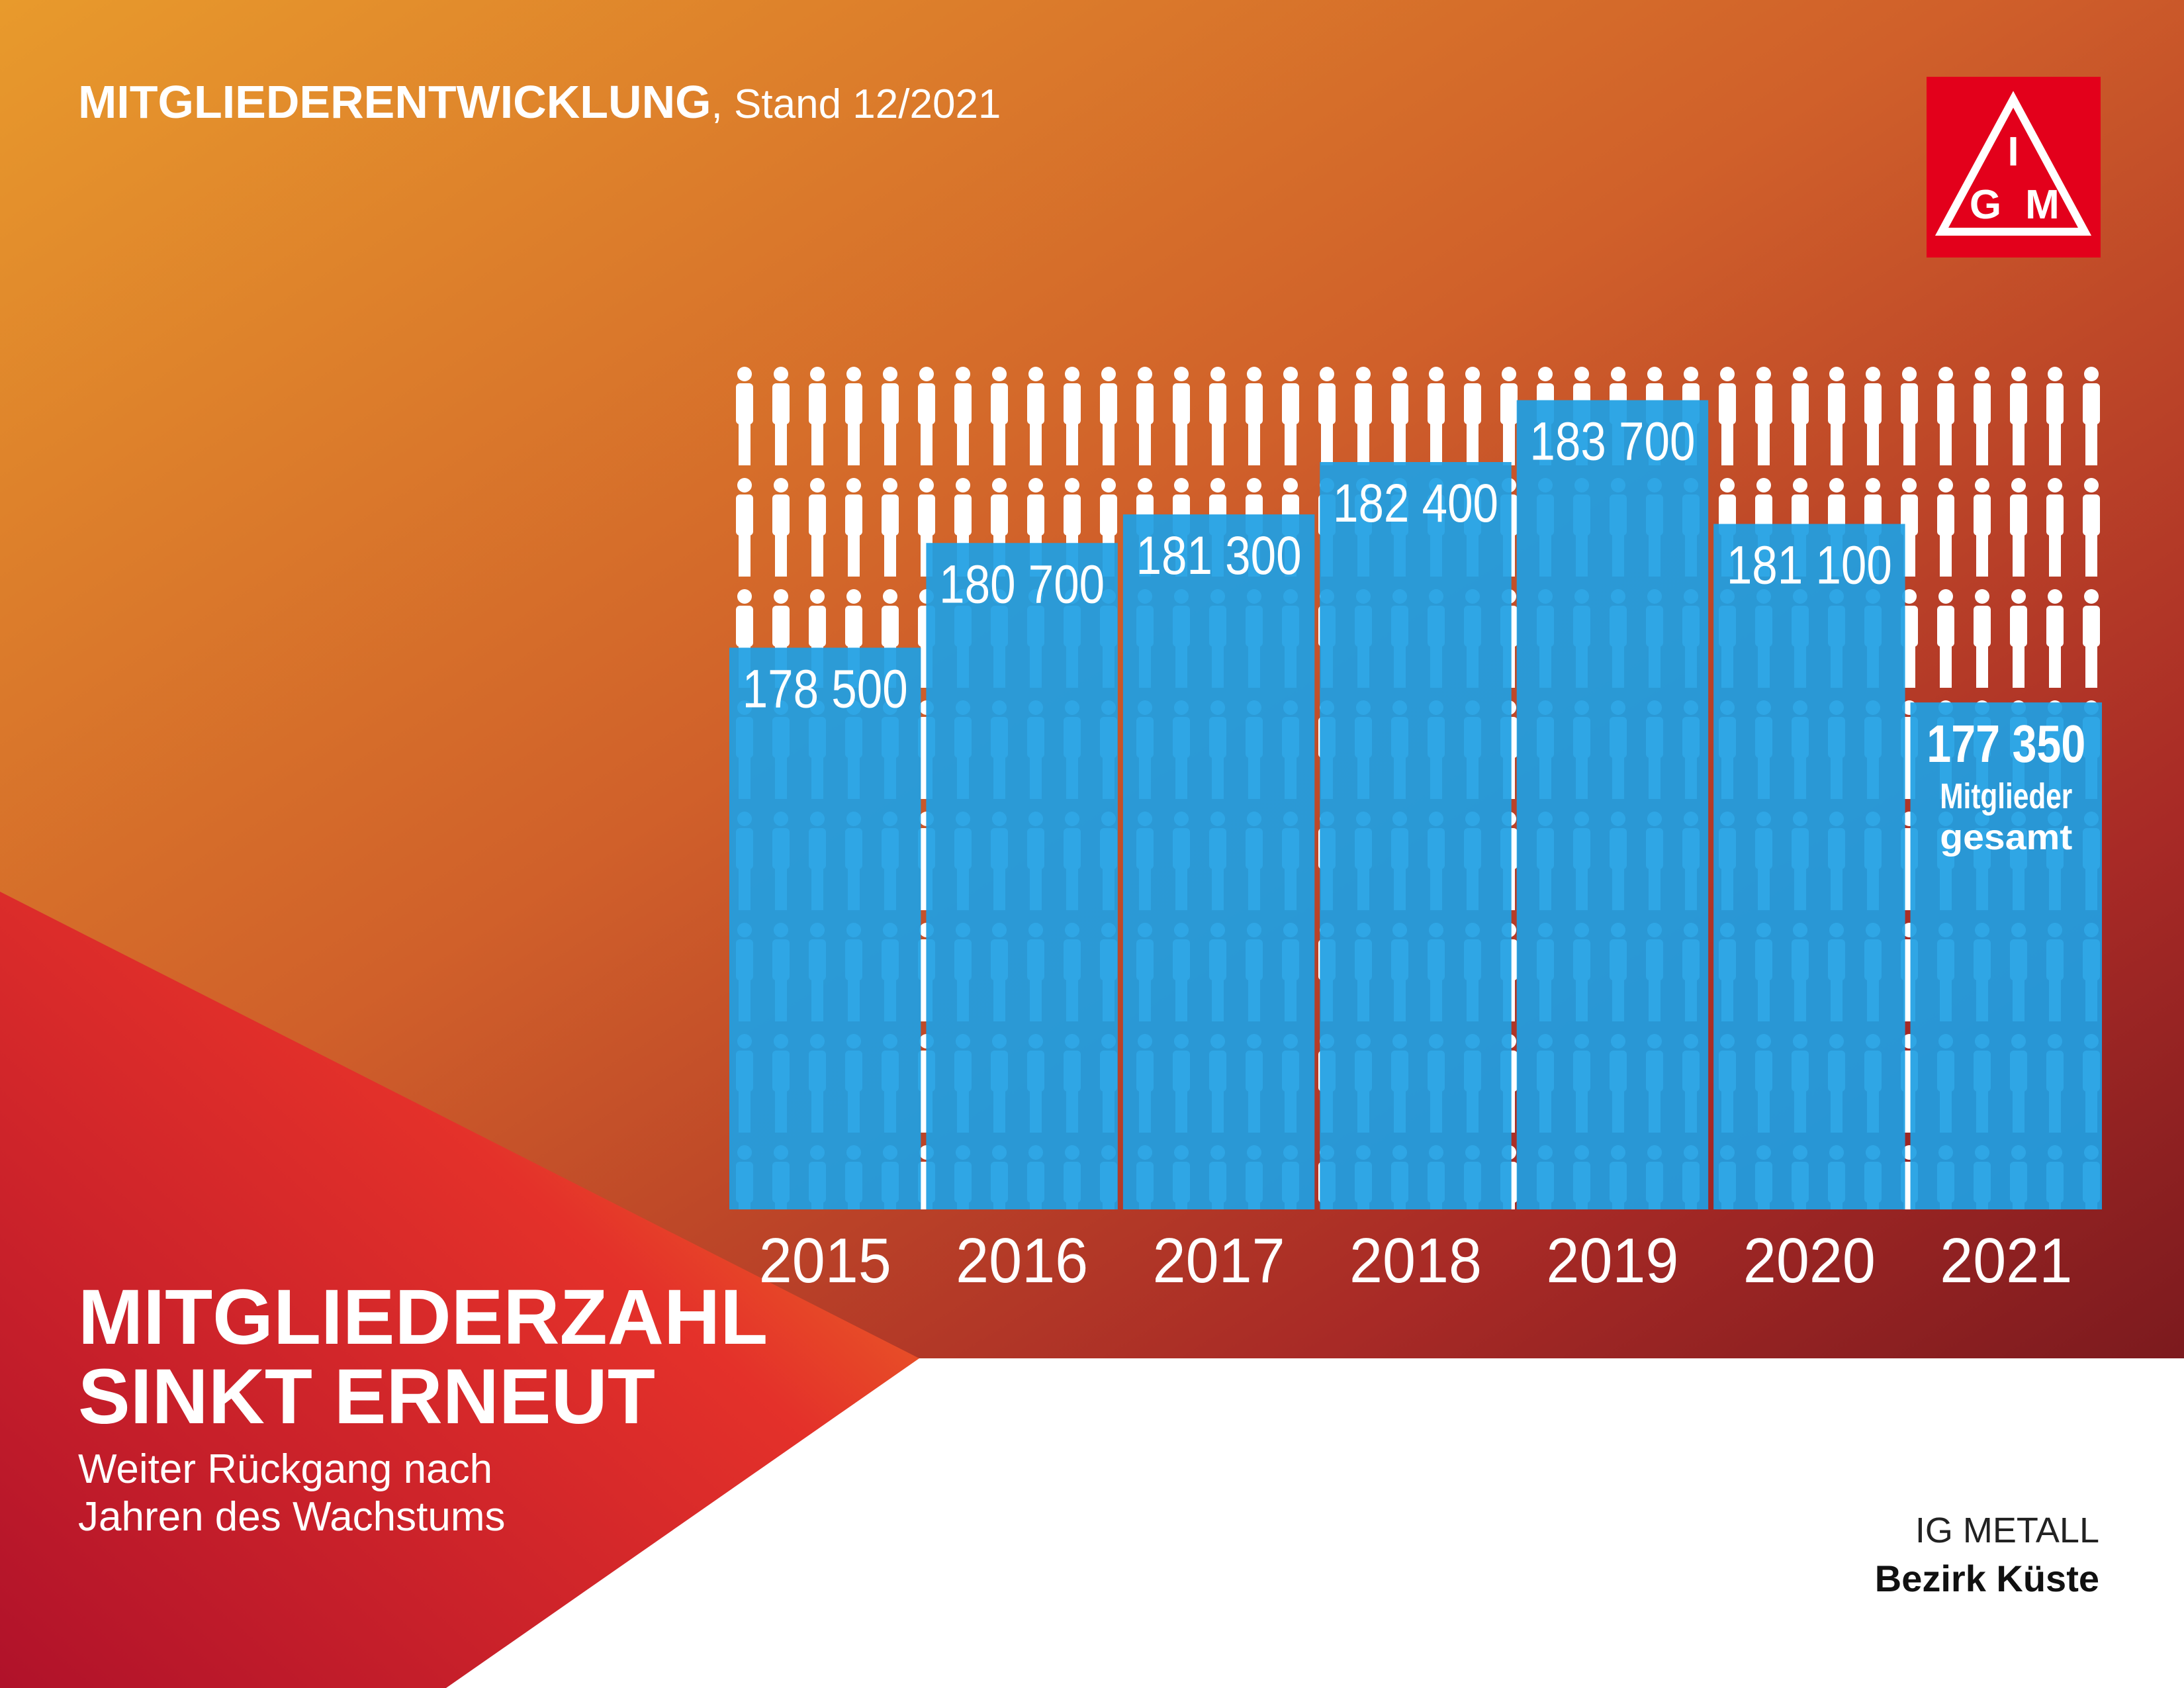 The height and width of the screenshot is (1688, 2184). What do you see at coordinates (285, 1469) in the screenshot?
I see `subline: Weiter Rückgang nach` at bounding box center [285, 1469].